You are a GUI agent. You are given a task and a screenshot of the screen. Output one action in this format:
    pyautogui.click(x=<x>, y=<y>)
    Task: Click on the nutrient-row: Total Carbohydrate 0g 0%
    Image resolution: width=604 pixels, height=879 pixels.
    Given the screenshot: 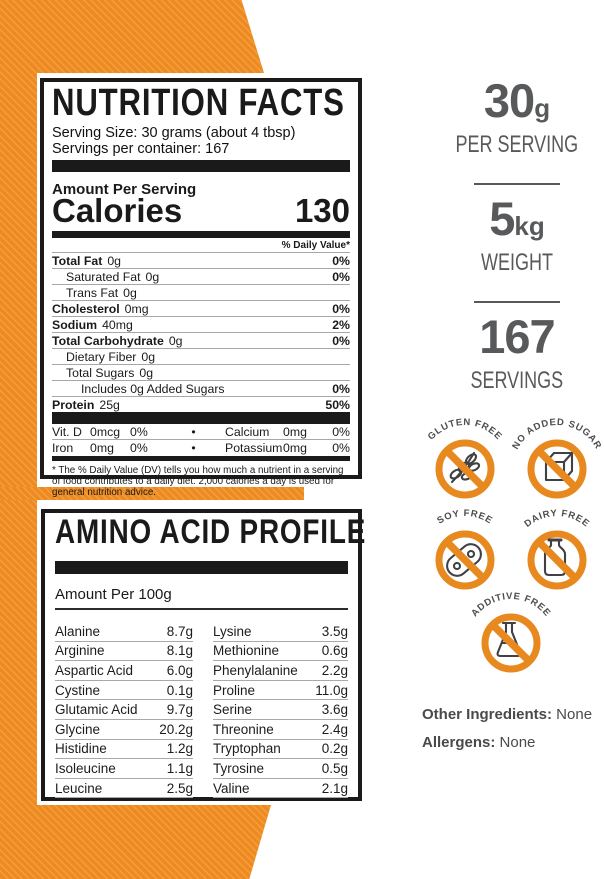 What is the action you would take?
    pyautogui.click(x=201, y=340)
    